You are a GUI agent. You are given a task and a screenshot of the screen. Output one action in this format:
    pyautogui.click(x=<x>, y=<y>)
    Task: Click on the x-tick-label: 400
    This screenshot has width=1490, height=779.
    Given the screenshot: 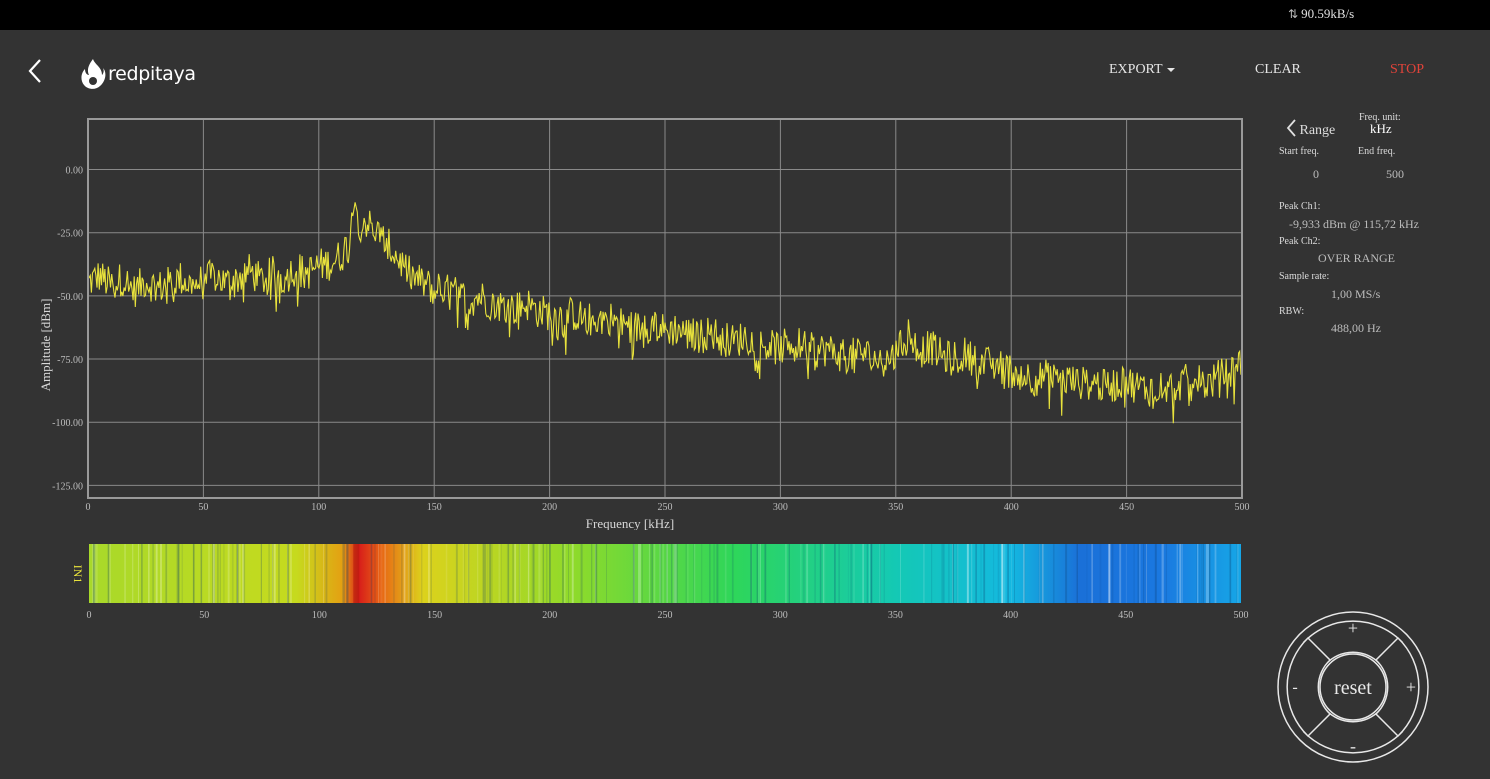 What is the action you would take?
    pyautogui.click(x=1011, y=507)
    